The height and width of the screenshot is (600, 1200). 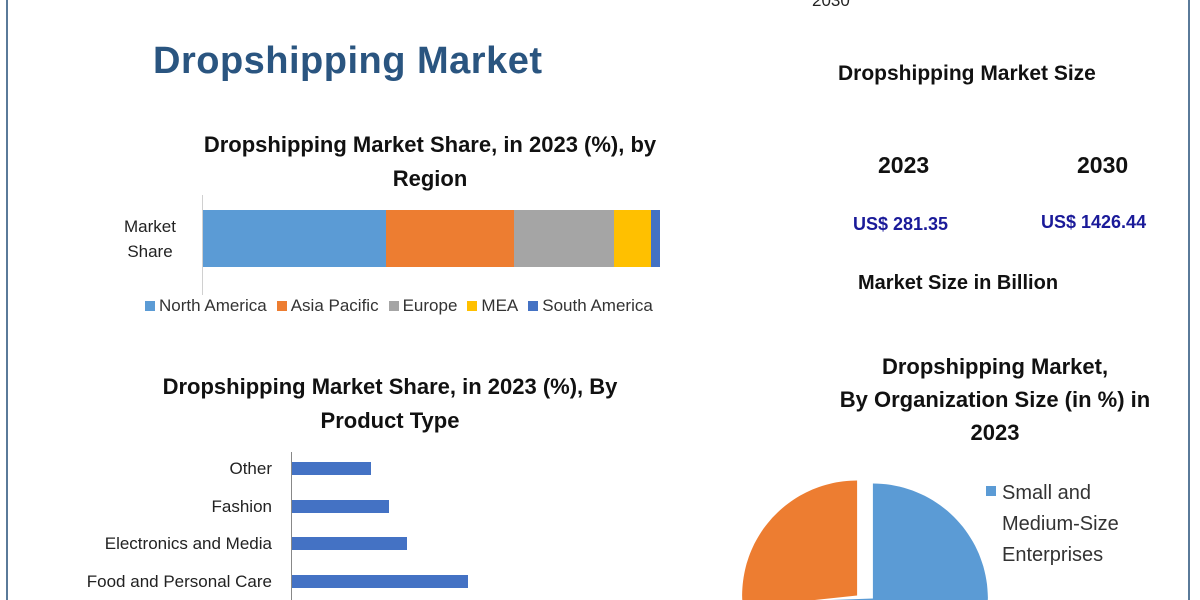 What do you see at coordinates (449, 238) in the screenshot?
I see `region-segment-asia-pacific` at bounding box center [449, 238].